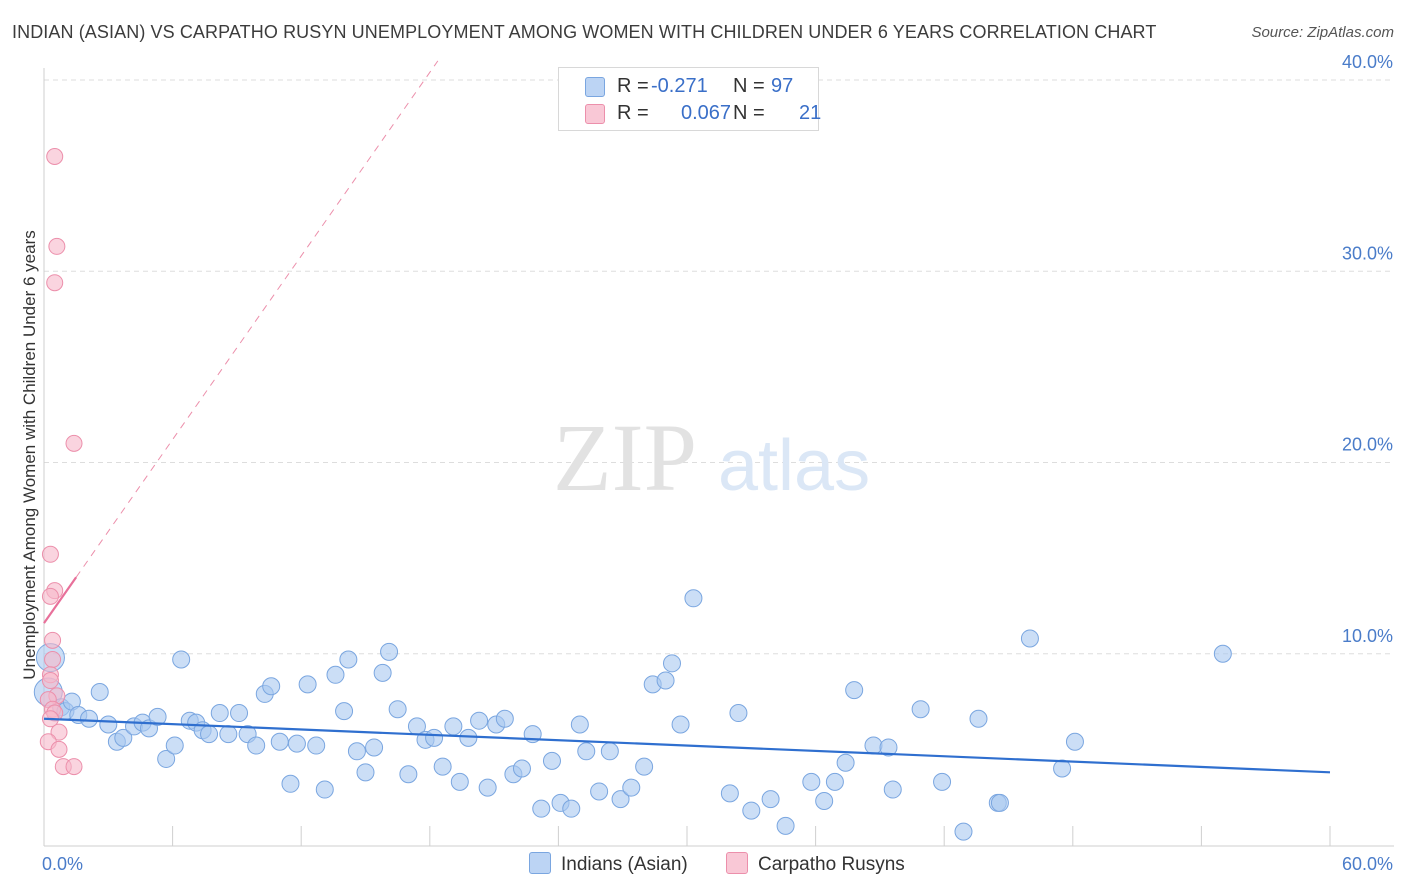 Image resolution: width=1406 pixels, height=892 pixels. I want to click on x-tick-label: 0.0%, so click(62, 864).